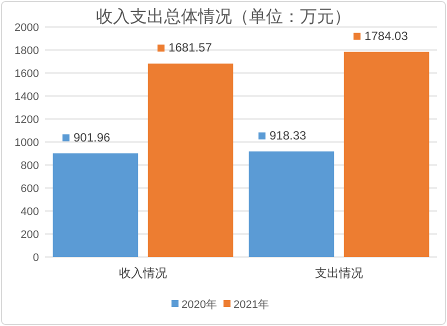  Describe the element at coordinates (29, 212) in the screenshot. I see `y-tick-label: 400` at that location.